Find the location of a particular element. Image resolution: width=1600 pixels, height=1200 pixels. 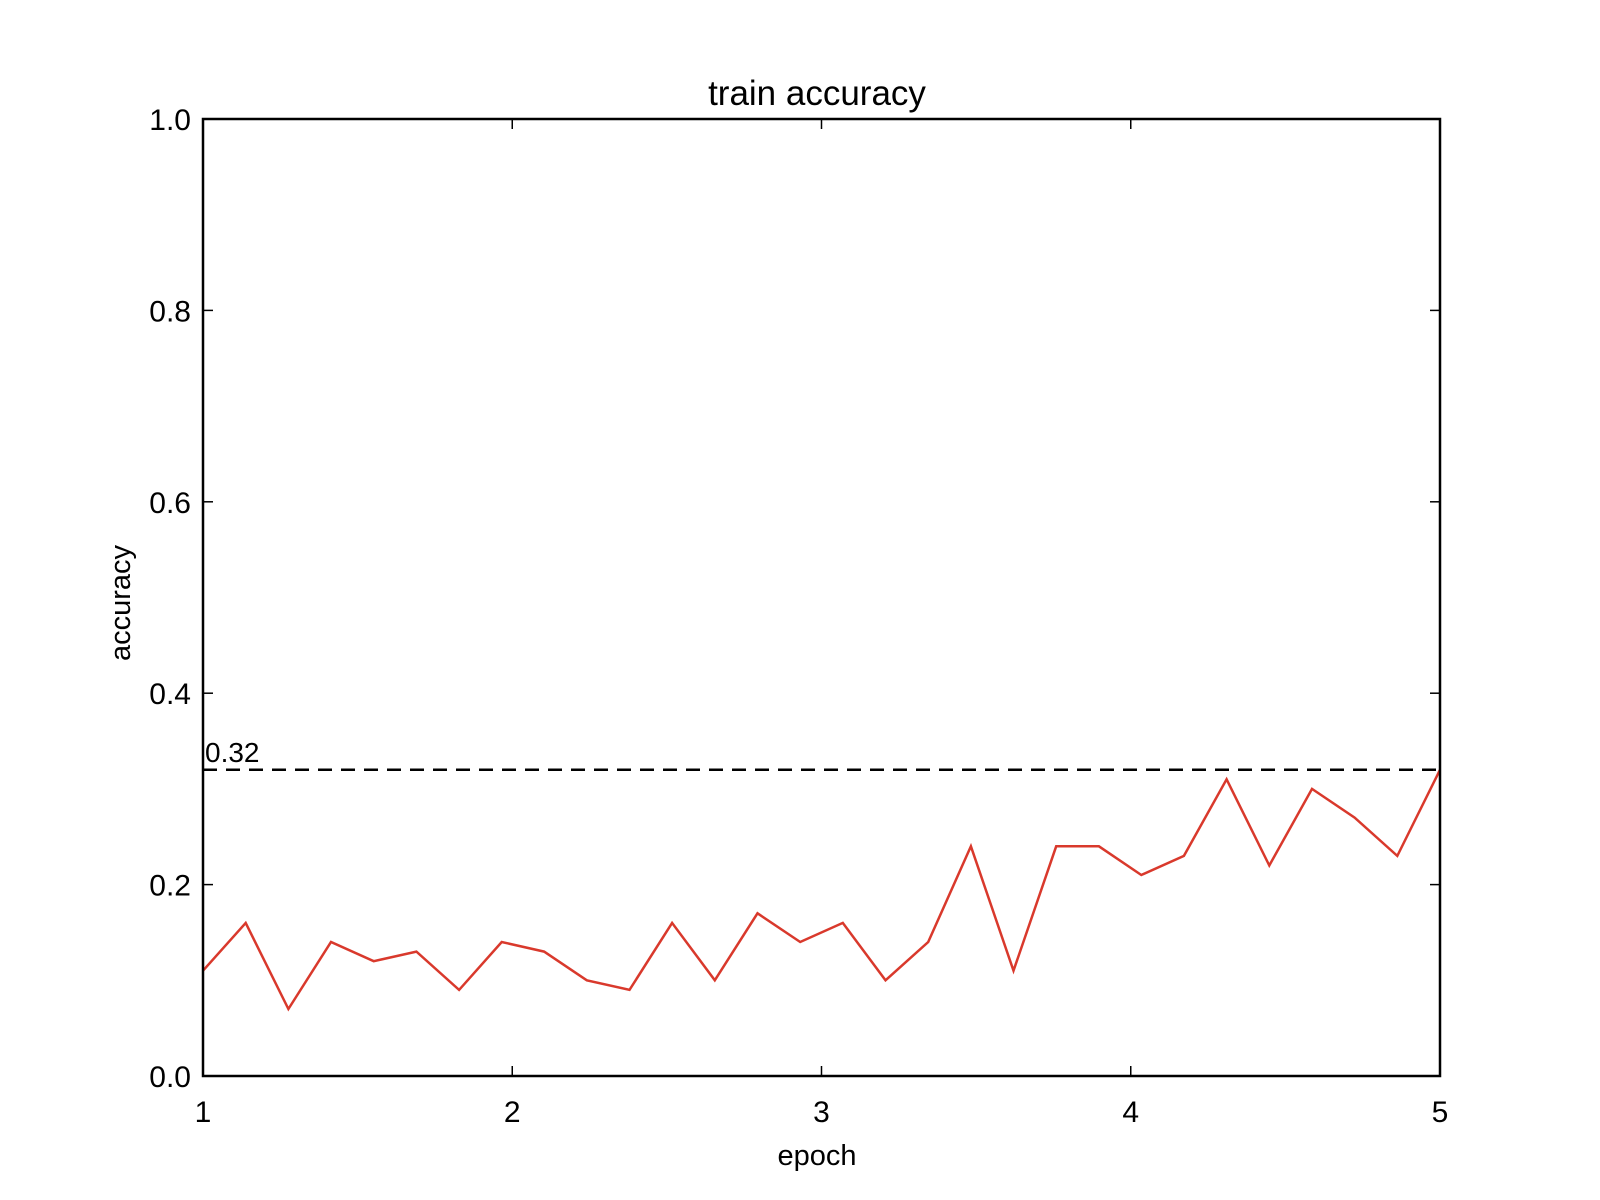

y-tick-label: 0.0 is located at coordinates (170, 1077).